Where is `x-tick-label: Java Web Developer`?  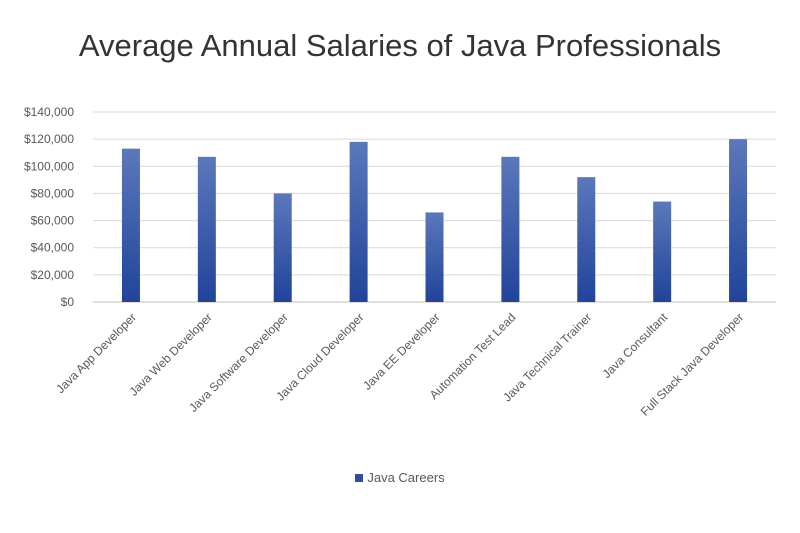
x-tick-label: Java Web Developer is located at coordinates (170, 354).